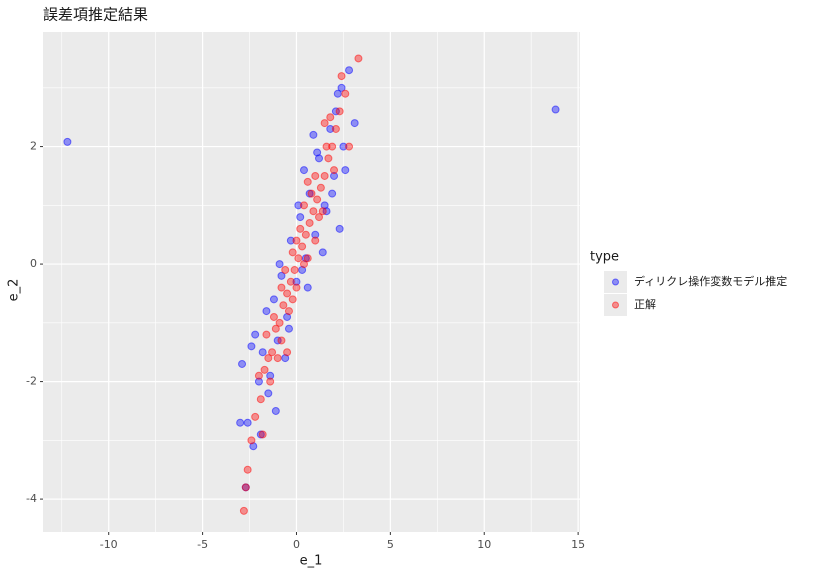  What do you see at coordinates (109, 544) in the screenshot?
I see `x-tick-label: -10` at bounding box center [109, 544].